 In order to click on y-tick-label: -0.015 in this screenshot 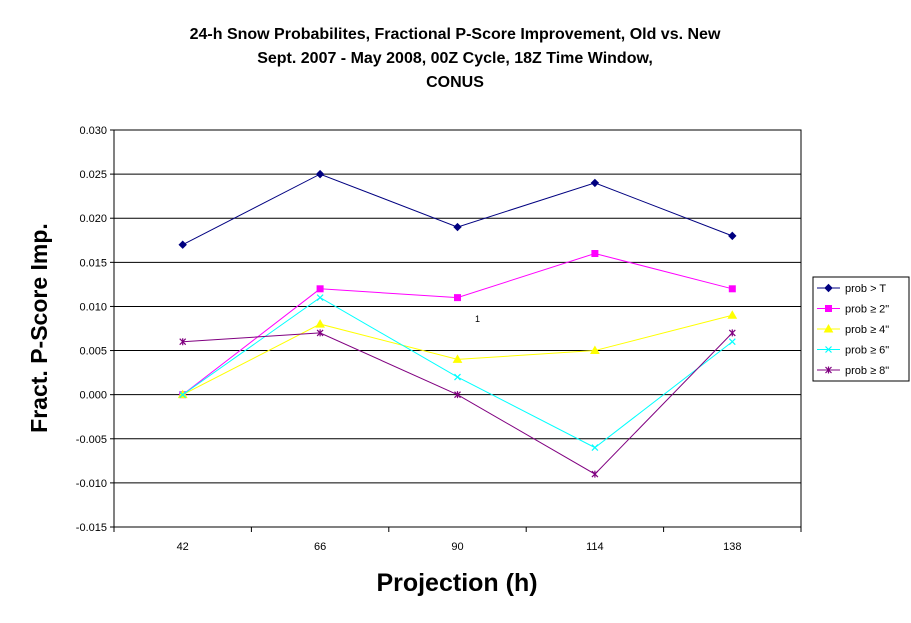, I will do `click(91, 528)`.